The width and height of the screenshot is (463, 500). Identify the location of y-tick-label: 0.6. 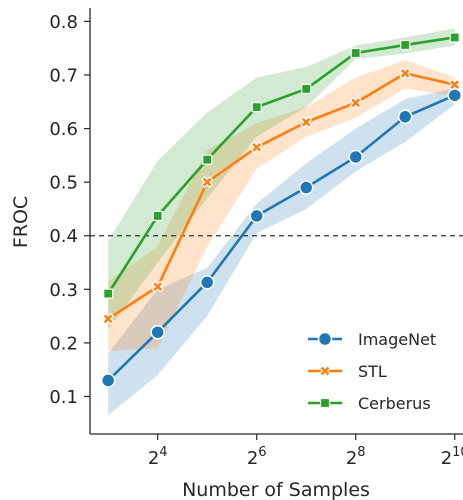
(63, 129).